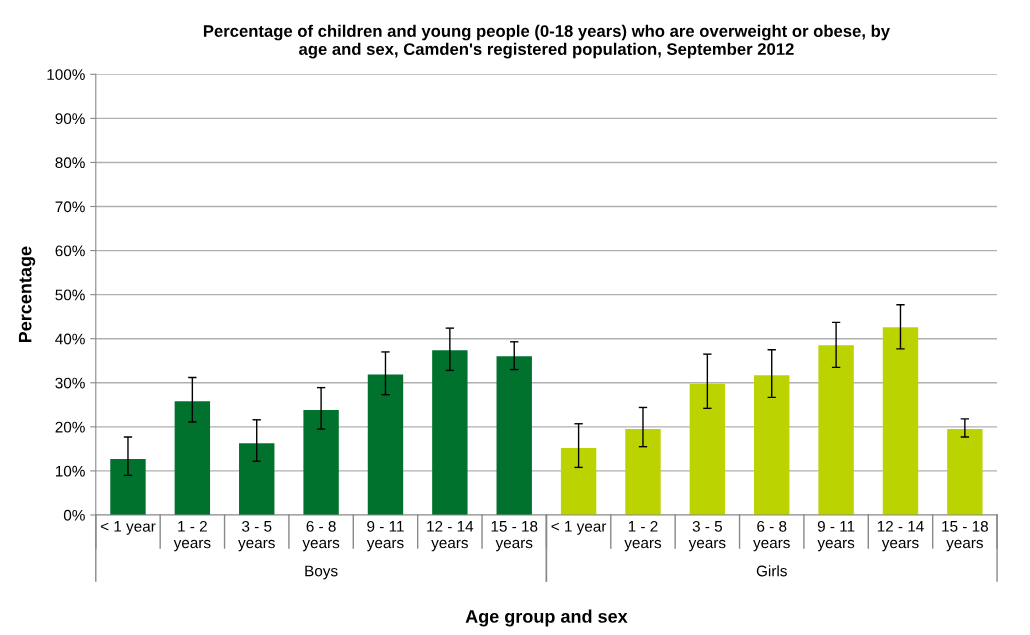 The height and width of the screenshot is (635, 1030). What do you see at coordinates (74, 515) in the screenshot?
I see `y-tick-label: 0%` at bounding box center [74, 515].